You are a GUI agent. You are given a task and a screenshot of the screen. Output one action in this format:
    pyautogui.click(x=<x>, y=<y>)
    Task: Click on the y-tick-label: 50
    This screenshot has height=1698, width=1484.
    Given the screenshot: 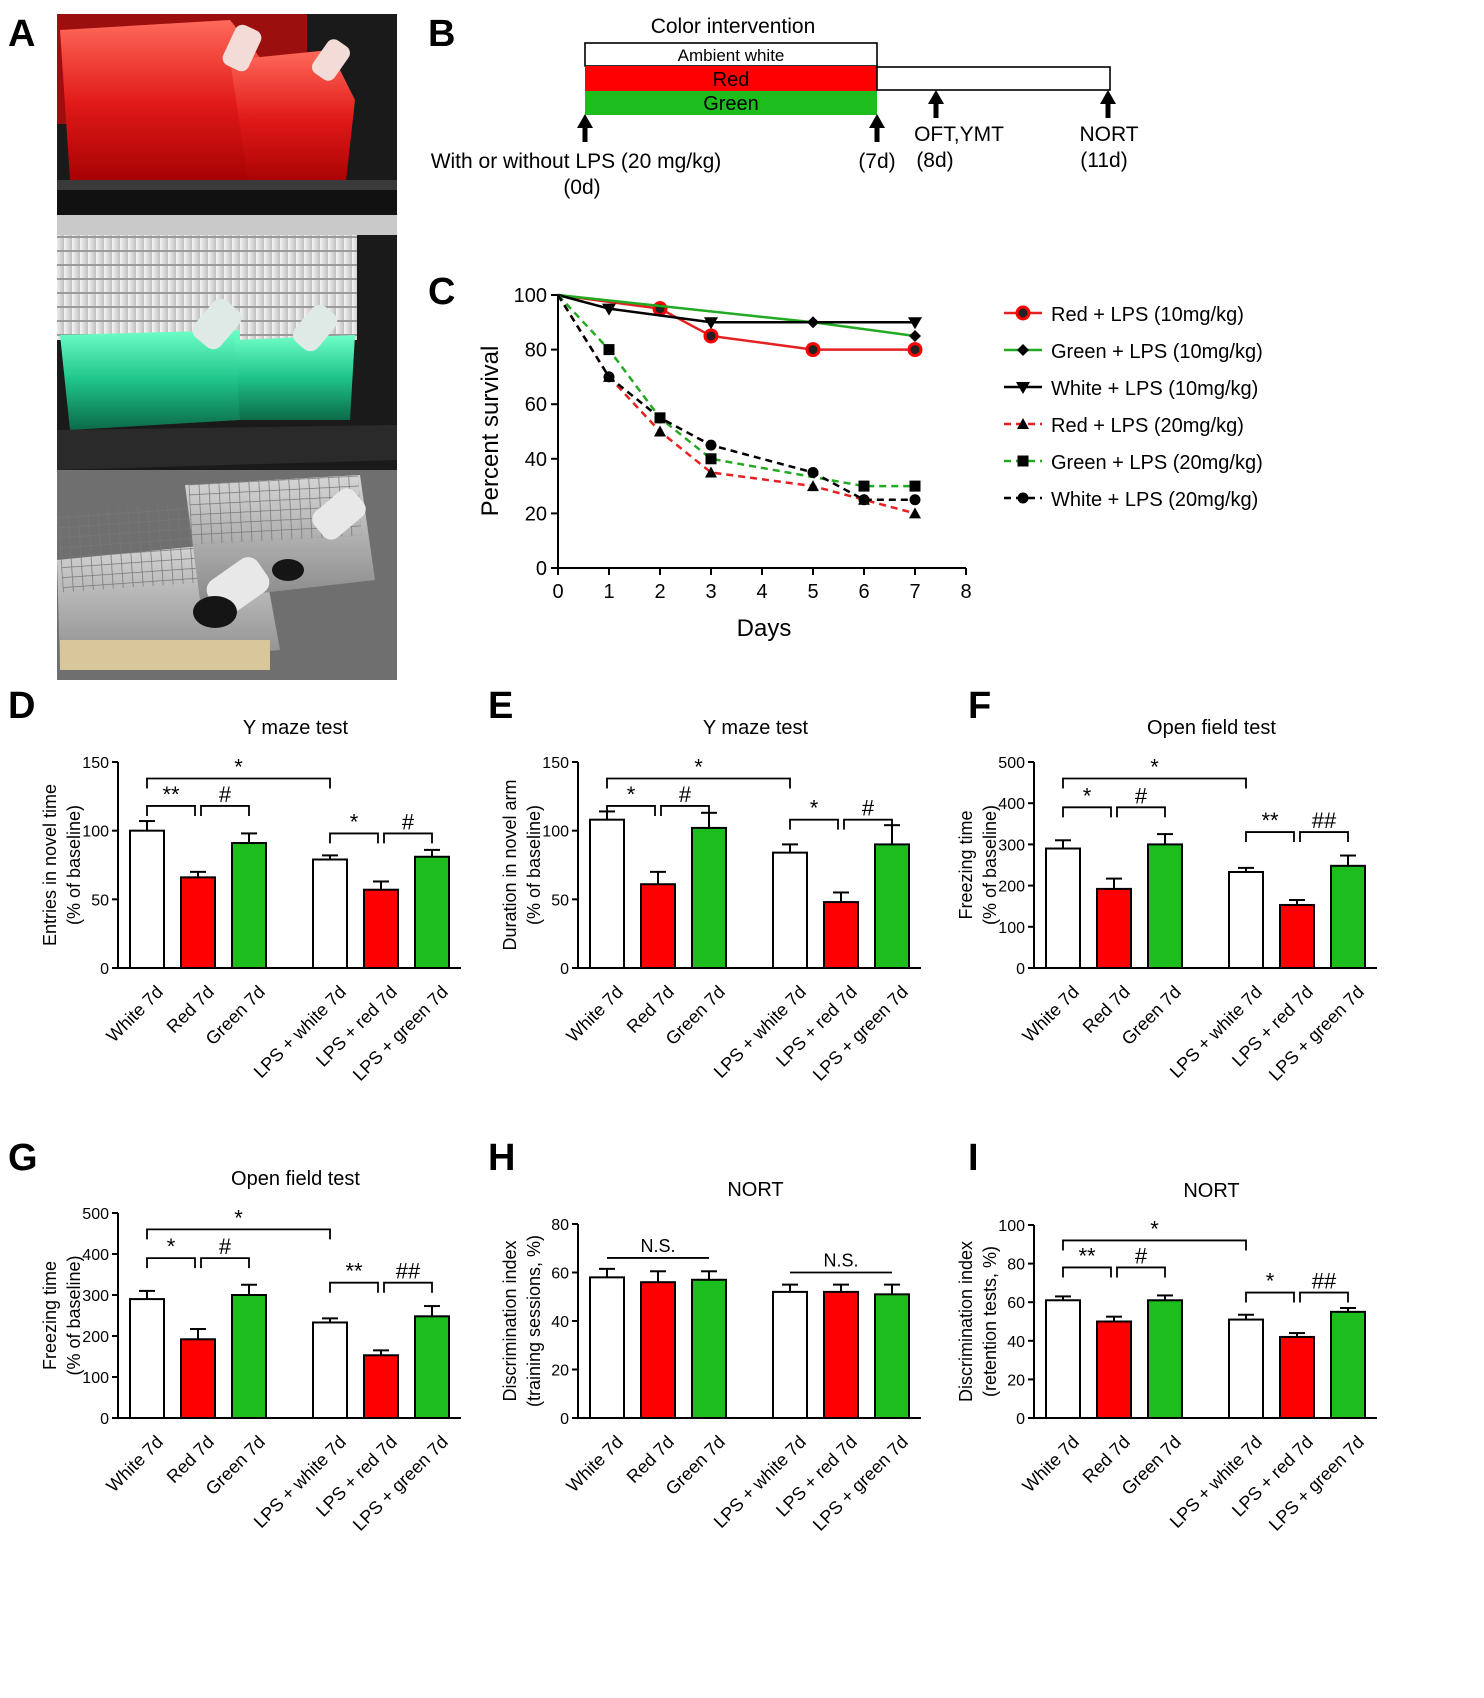 What is the action you would take?
    pyautogui.click(x=100, y=900)
    